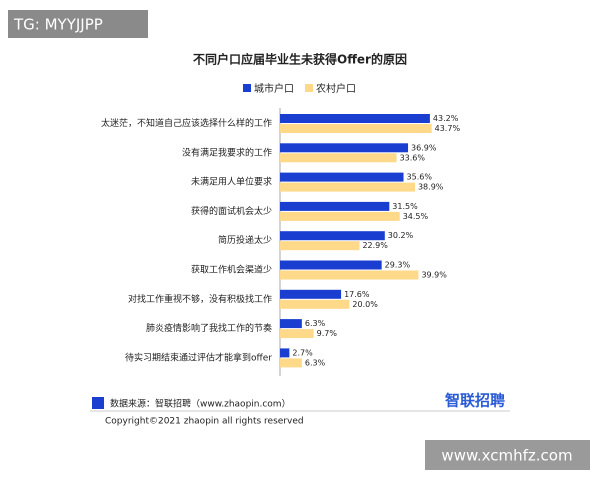  I want to click on value-label: 9.7%, so click(327, 333).